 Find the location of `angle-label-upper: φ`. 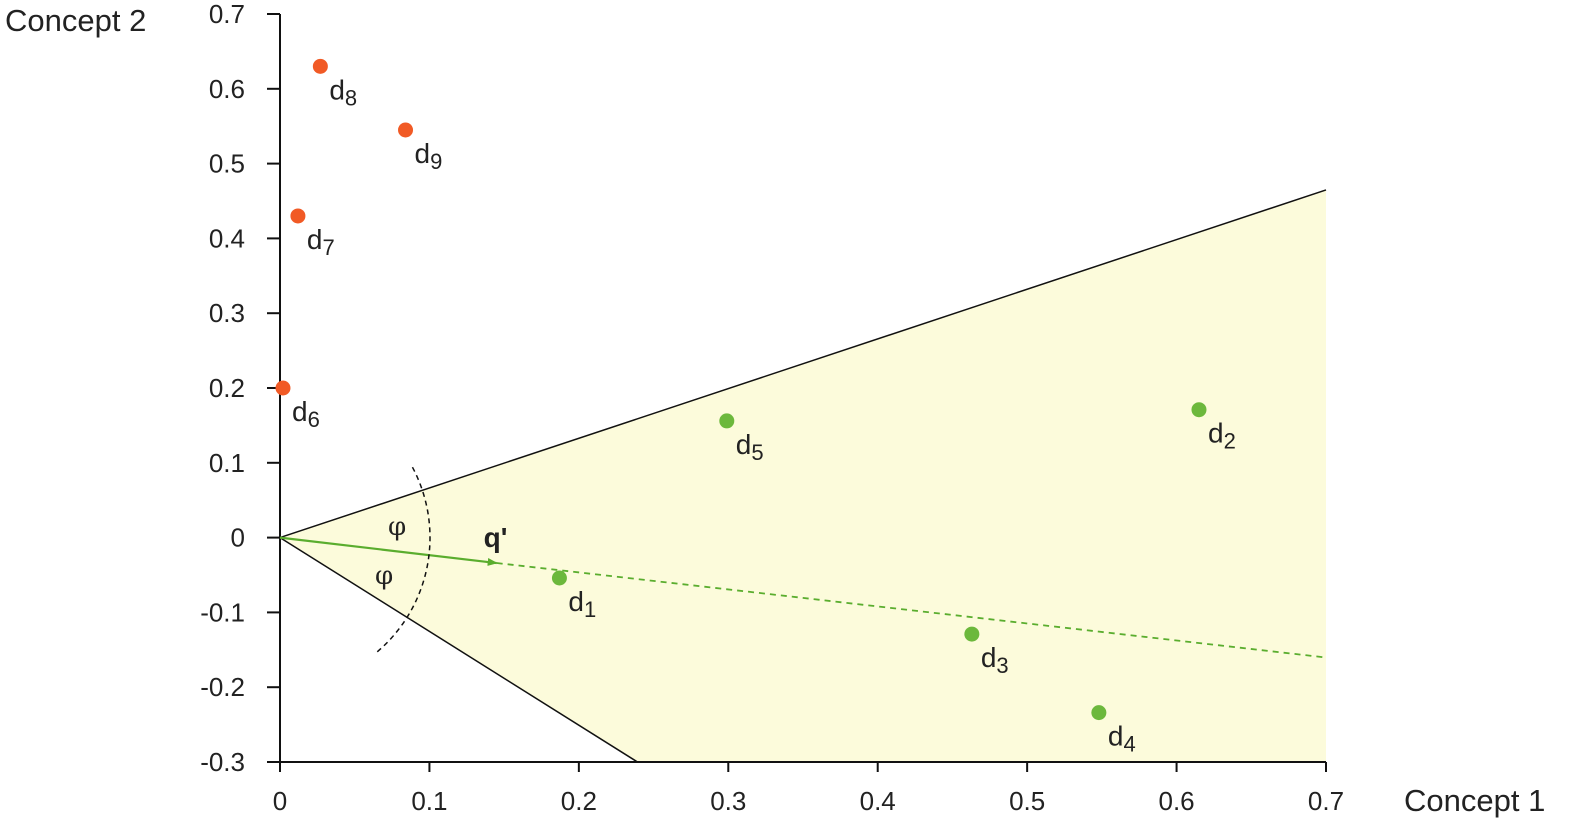

angle-label-upper: φ is located at coordinates (397, 527).